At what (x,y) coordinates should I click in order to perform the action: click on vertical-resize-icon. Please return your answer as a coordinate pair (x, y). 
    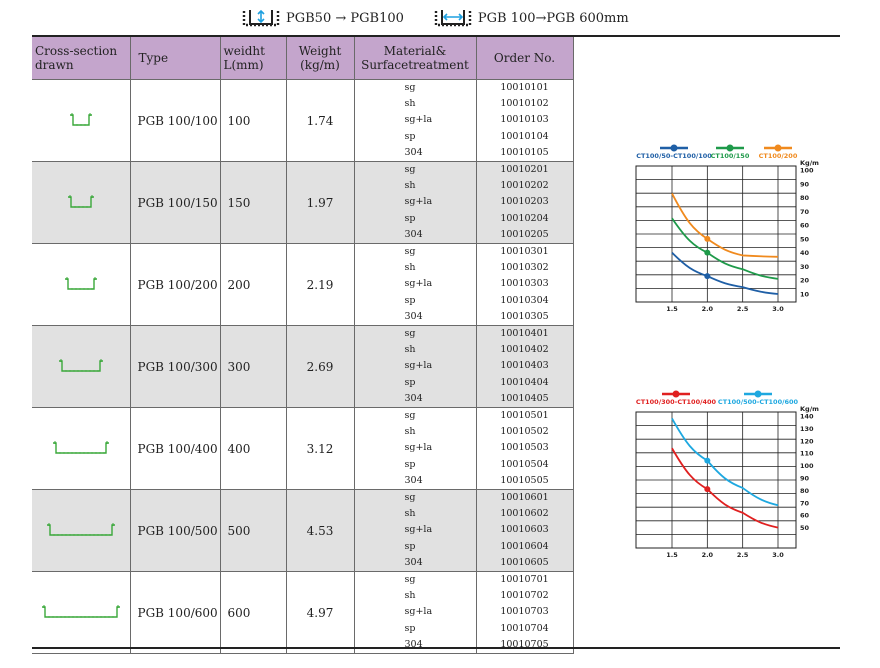
    Looking at the image, I should click on (261, 18).